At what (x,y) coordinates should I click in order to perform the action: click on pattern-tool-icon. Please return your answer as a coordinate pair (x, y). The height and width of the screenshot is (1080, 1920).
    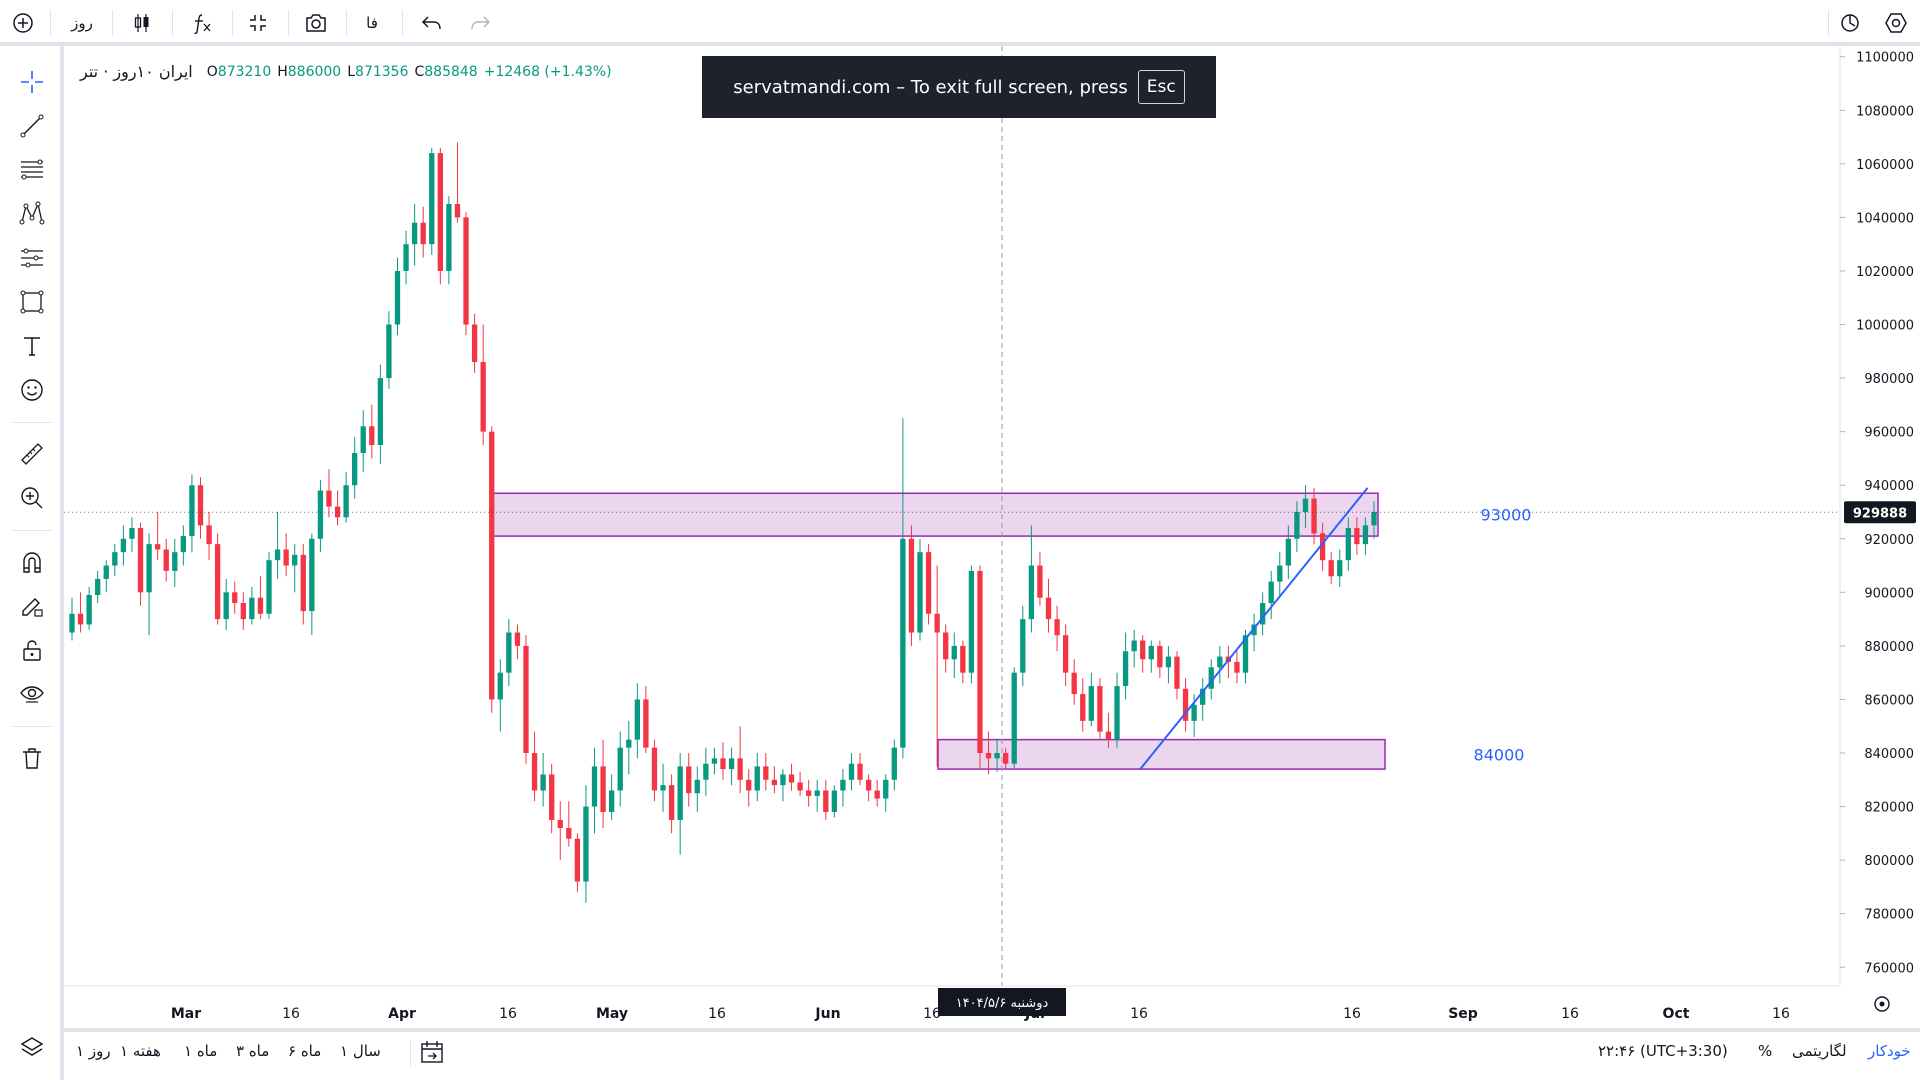
    Looking at the image, I should click on (32, 214).